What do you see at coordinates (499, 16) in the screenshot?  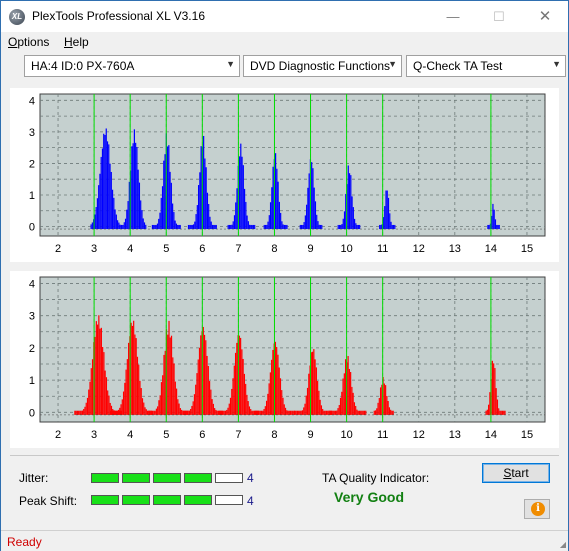 I see `maximize-button: ☐` at bounding box center [499, 16].